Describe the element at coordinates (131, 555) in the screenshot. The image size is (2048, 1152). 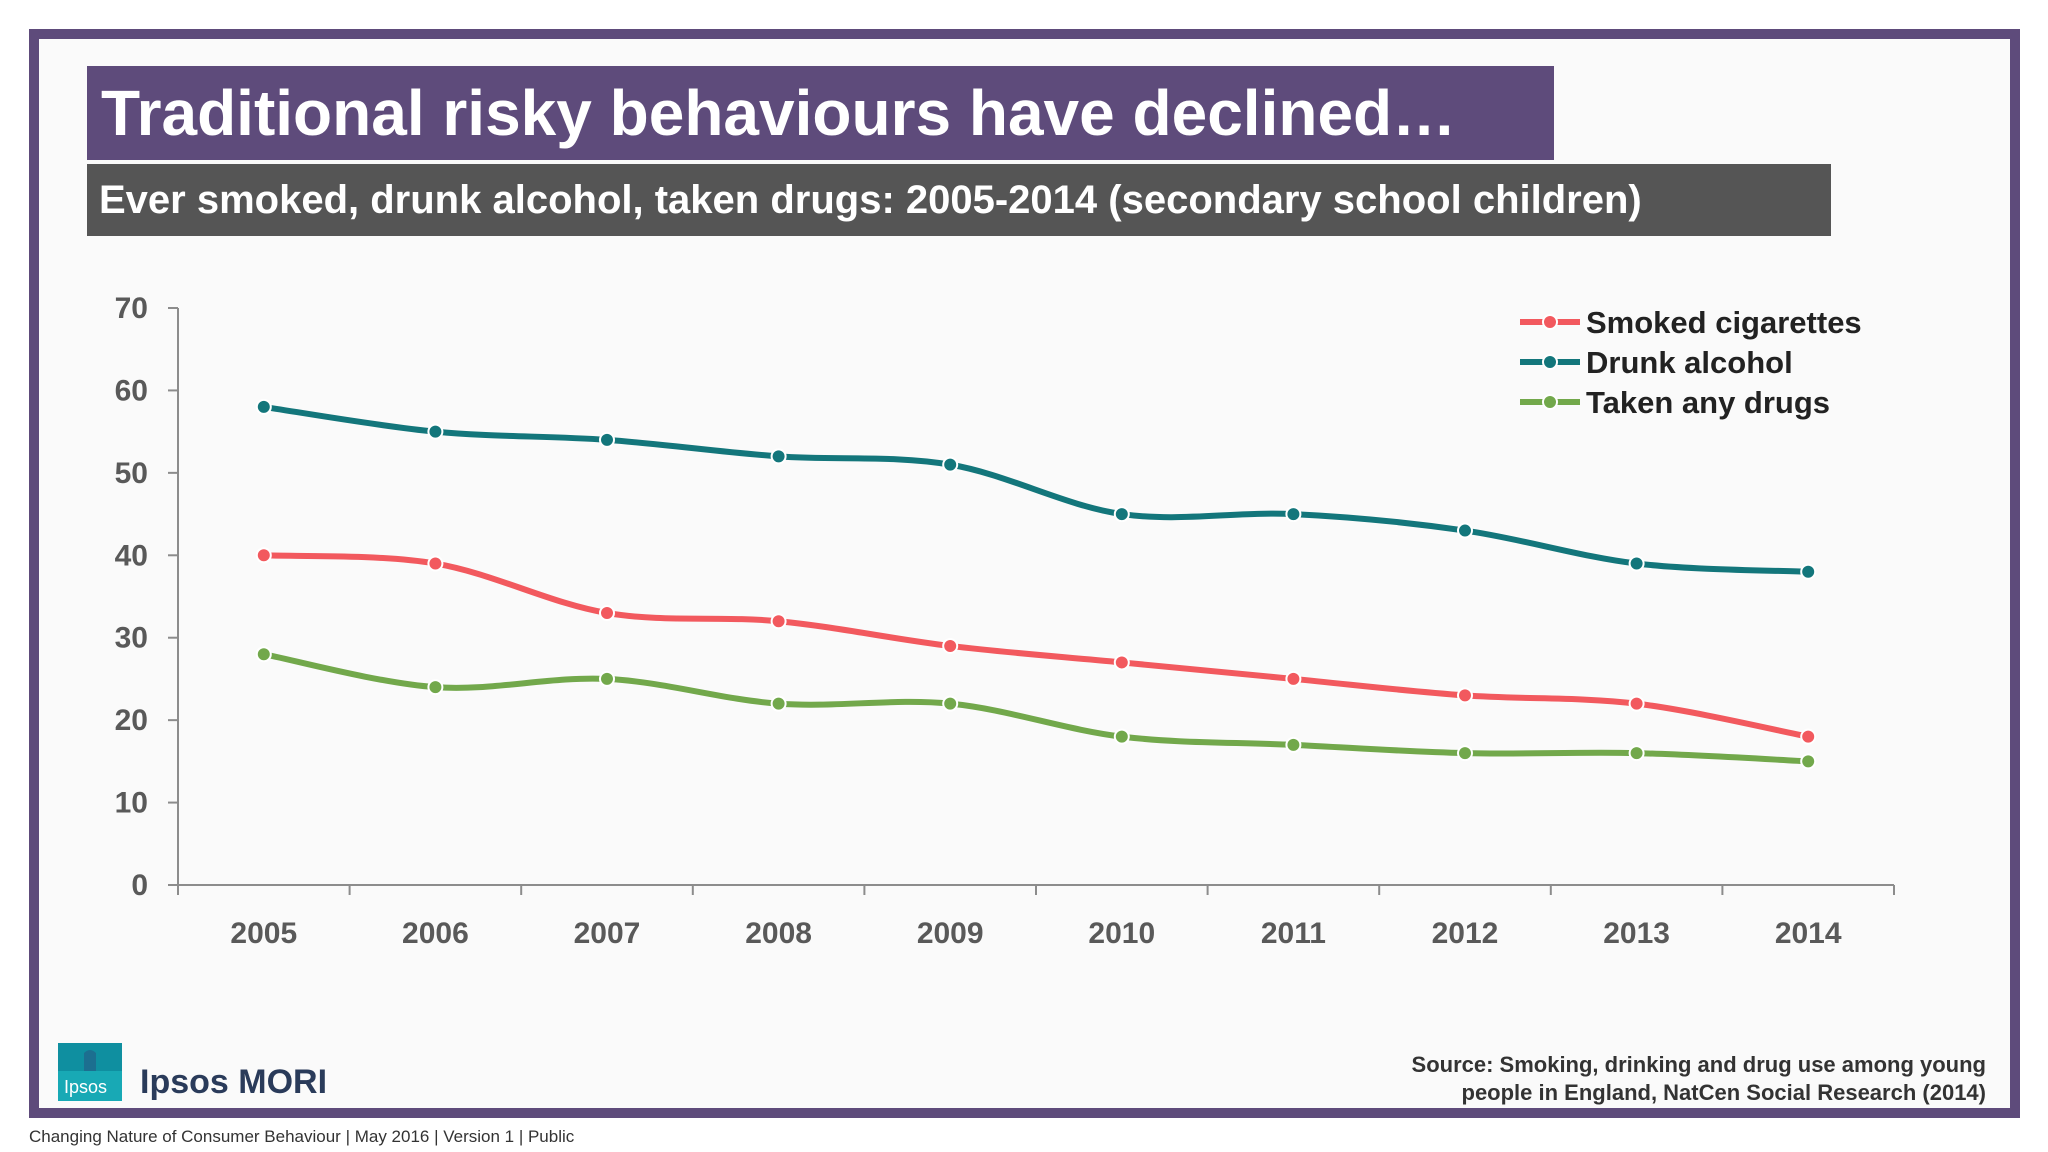
I see `y-tick-label: 40` at that location.